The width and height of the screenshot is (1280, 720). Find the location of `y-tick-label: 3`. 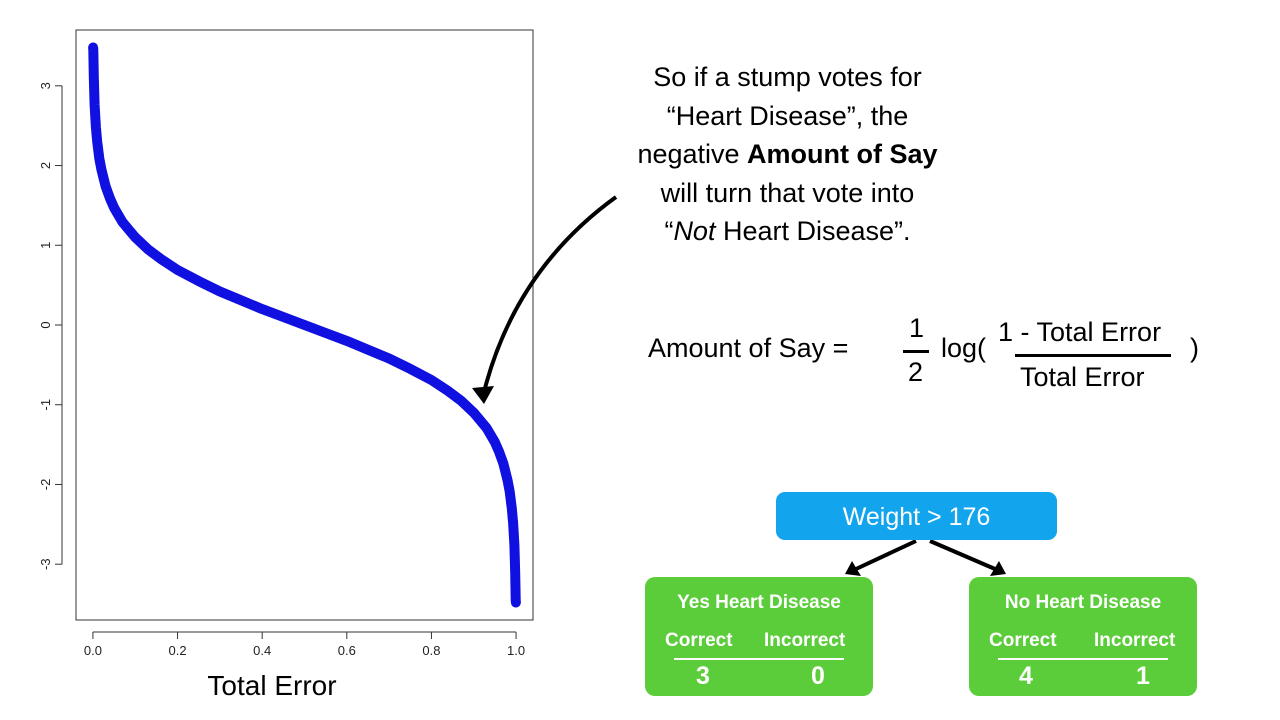

y-tick-label: 3 is located at coordinates (45, 85).